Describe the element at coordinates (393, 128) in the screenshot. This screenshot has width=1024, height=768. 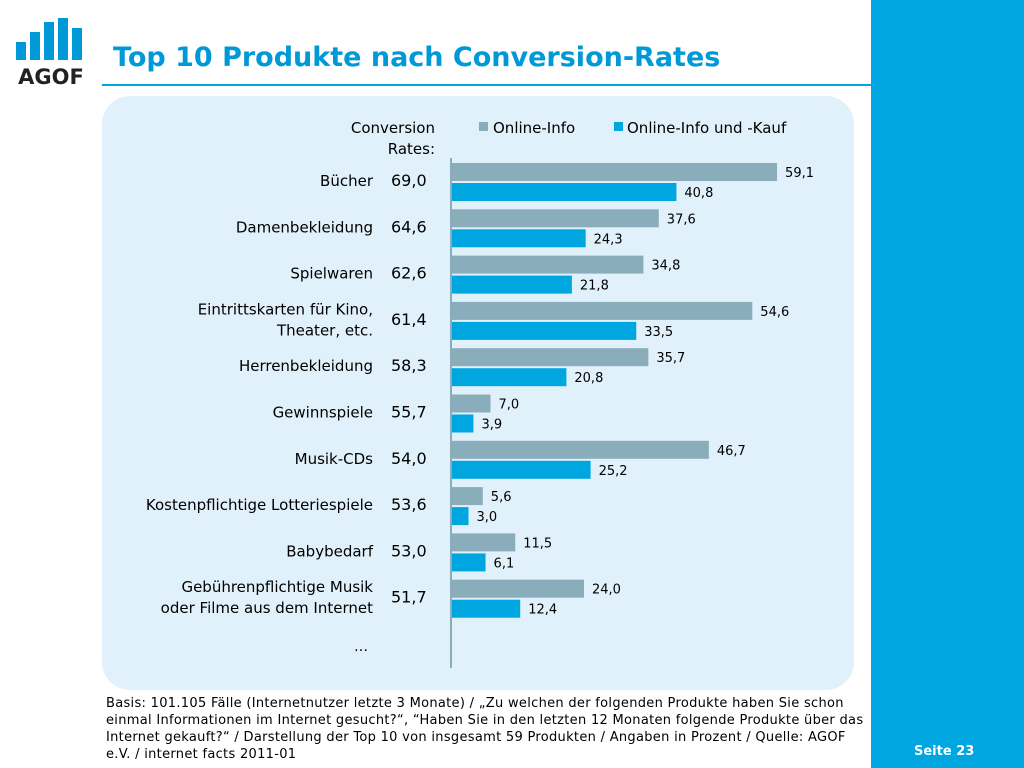
I see `conversion-header-line: Conversion` at that location.